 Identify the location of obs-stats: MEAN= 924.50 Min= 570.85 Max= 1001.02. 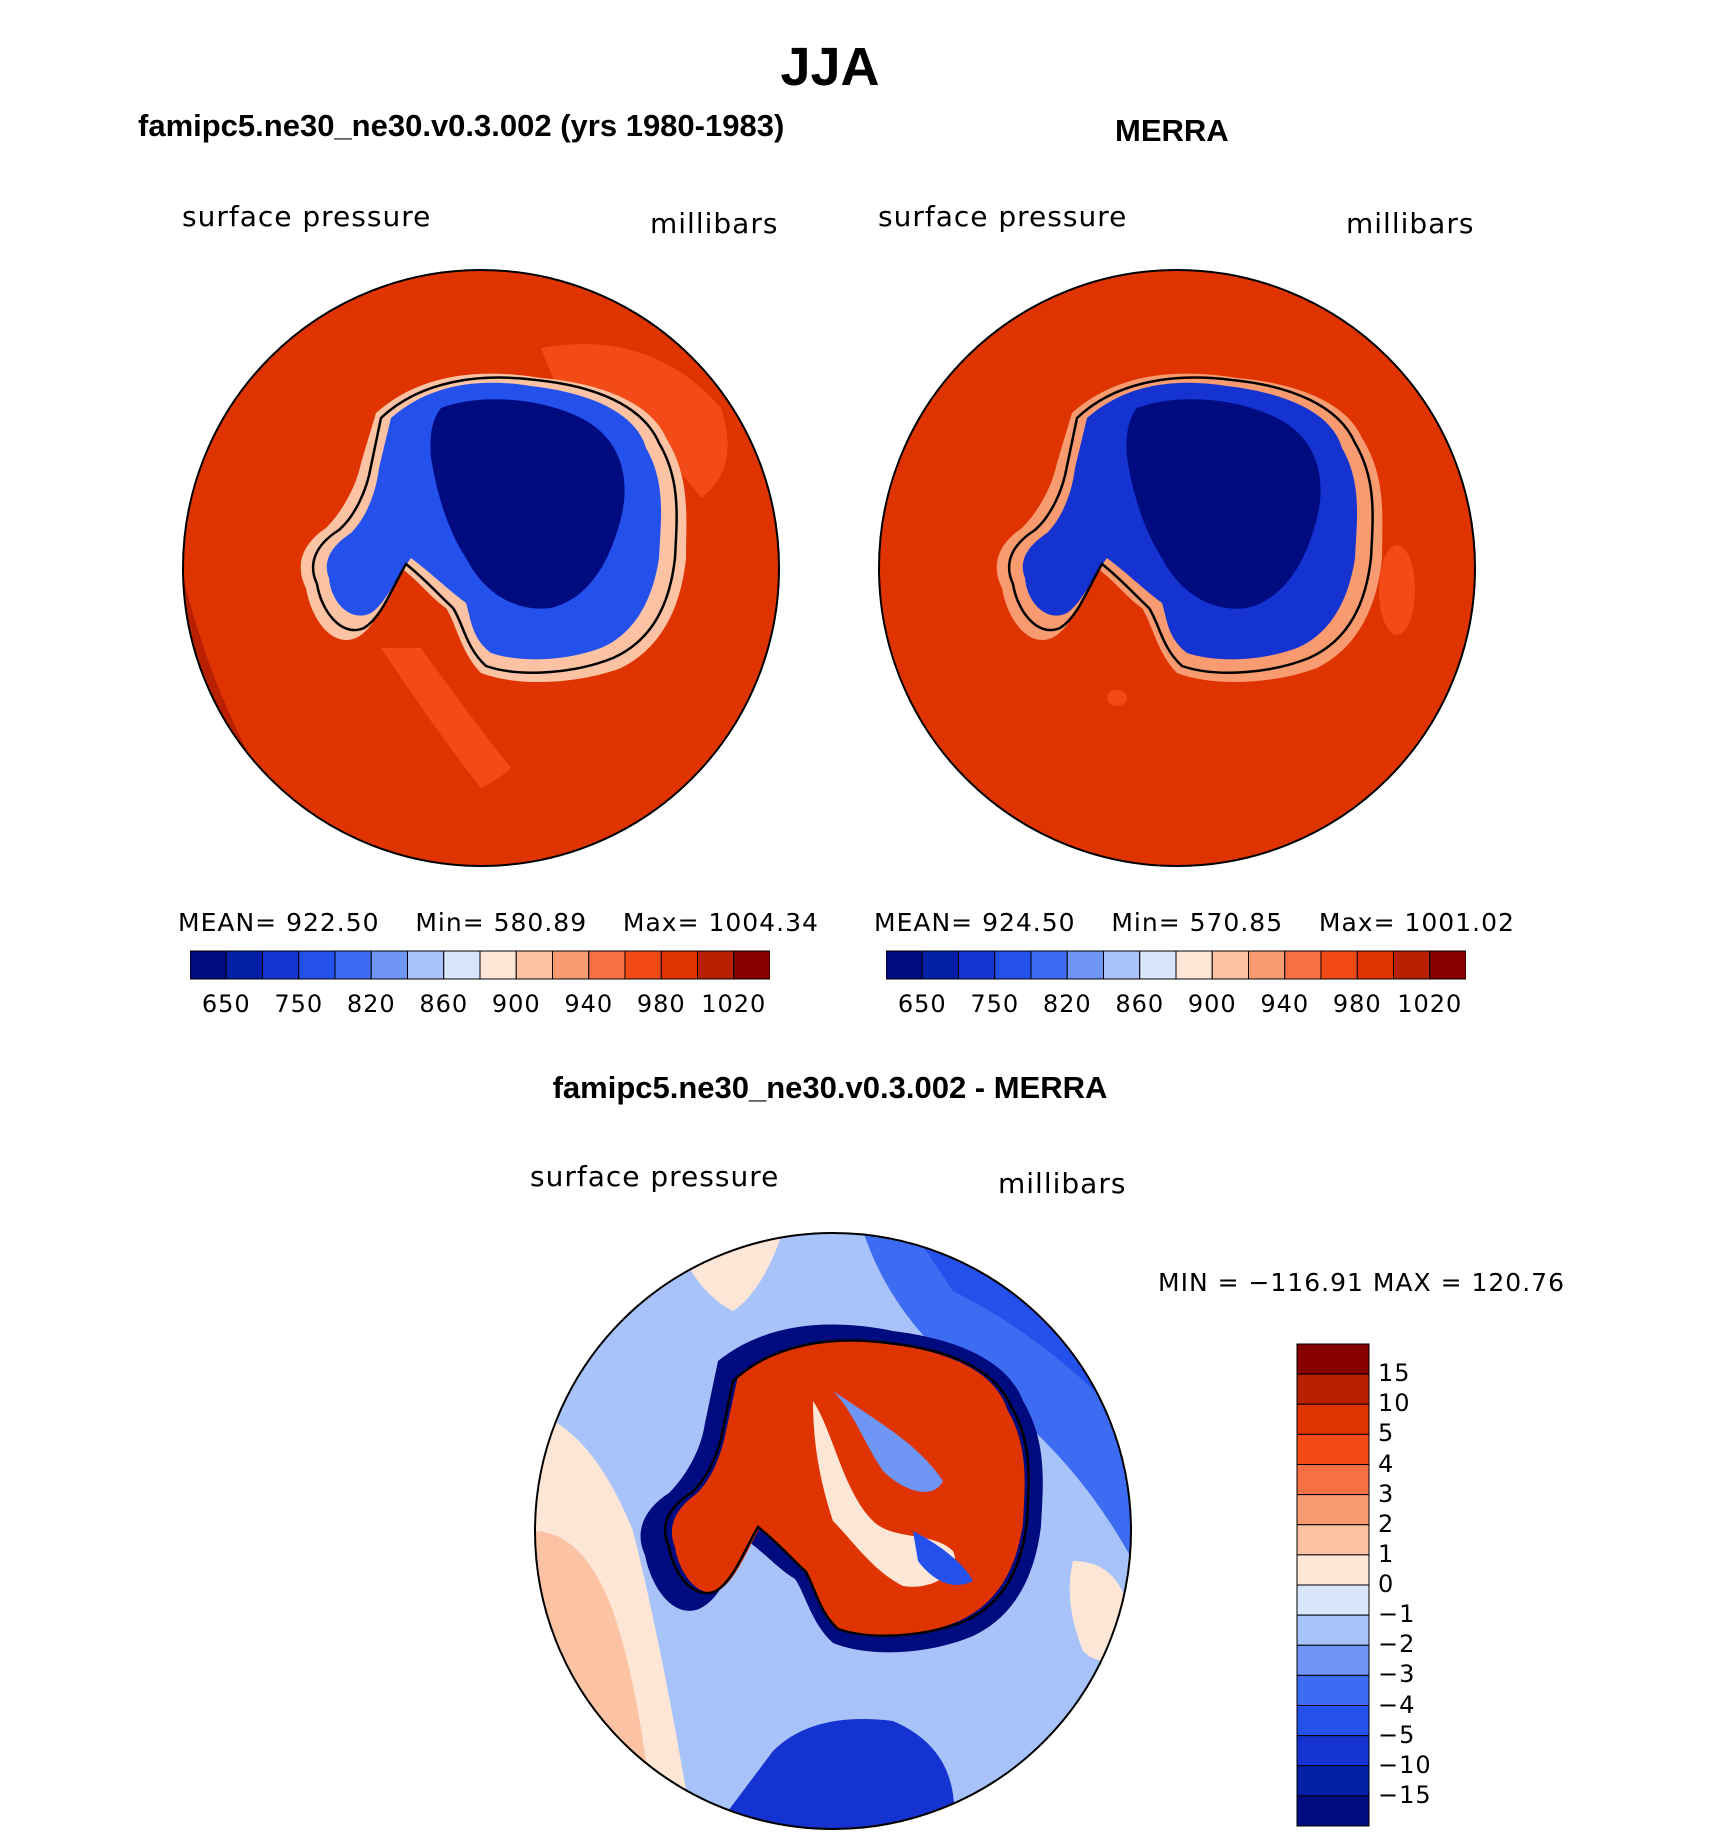
(1194, 922).